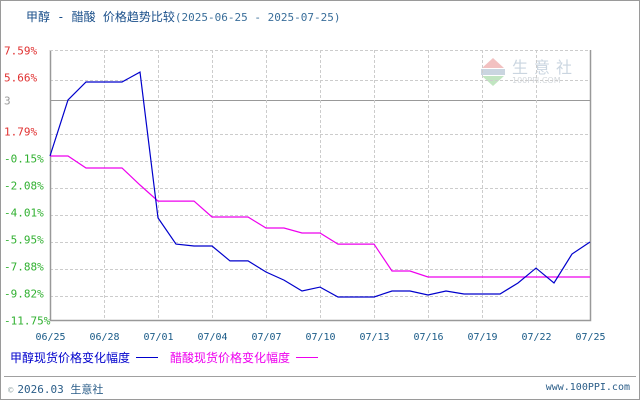  What do you see at coordinates (7, 101) in the screenshot?
I see `y-axis-tick-label: 3` at bounding box center [7, 101].